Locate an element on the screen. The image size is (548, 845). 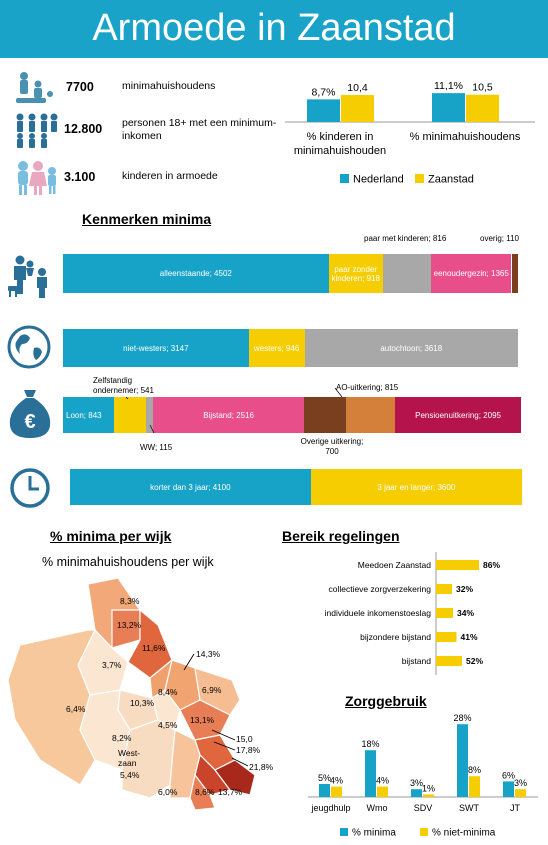
children-icon is located at coordinates (37, 178).